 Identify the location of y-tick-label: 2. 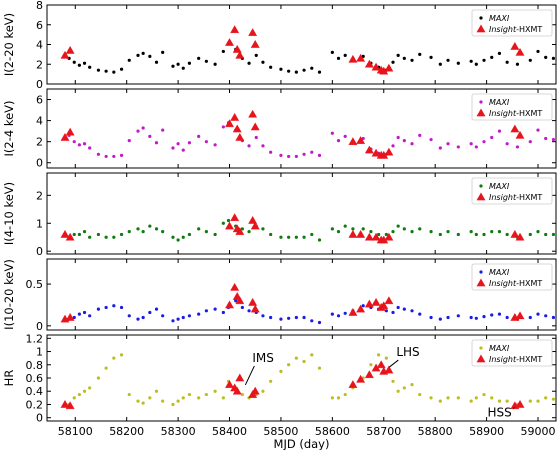
(39, 64).